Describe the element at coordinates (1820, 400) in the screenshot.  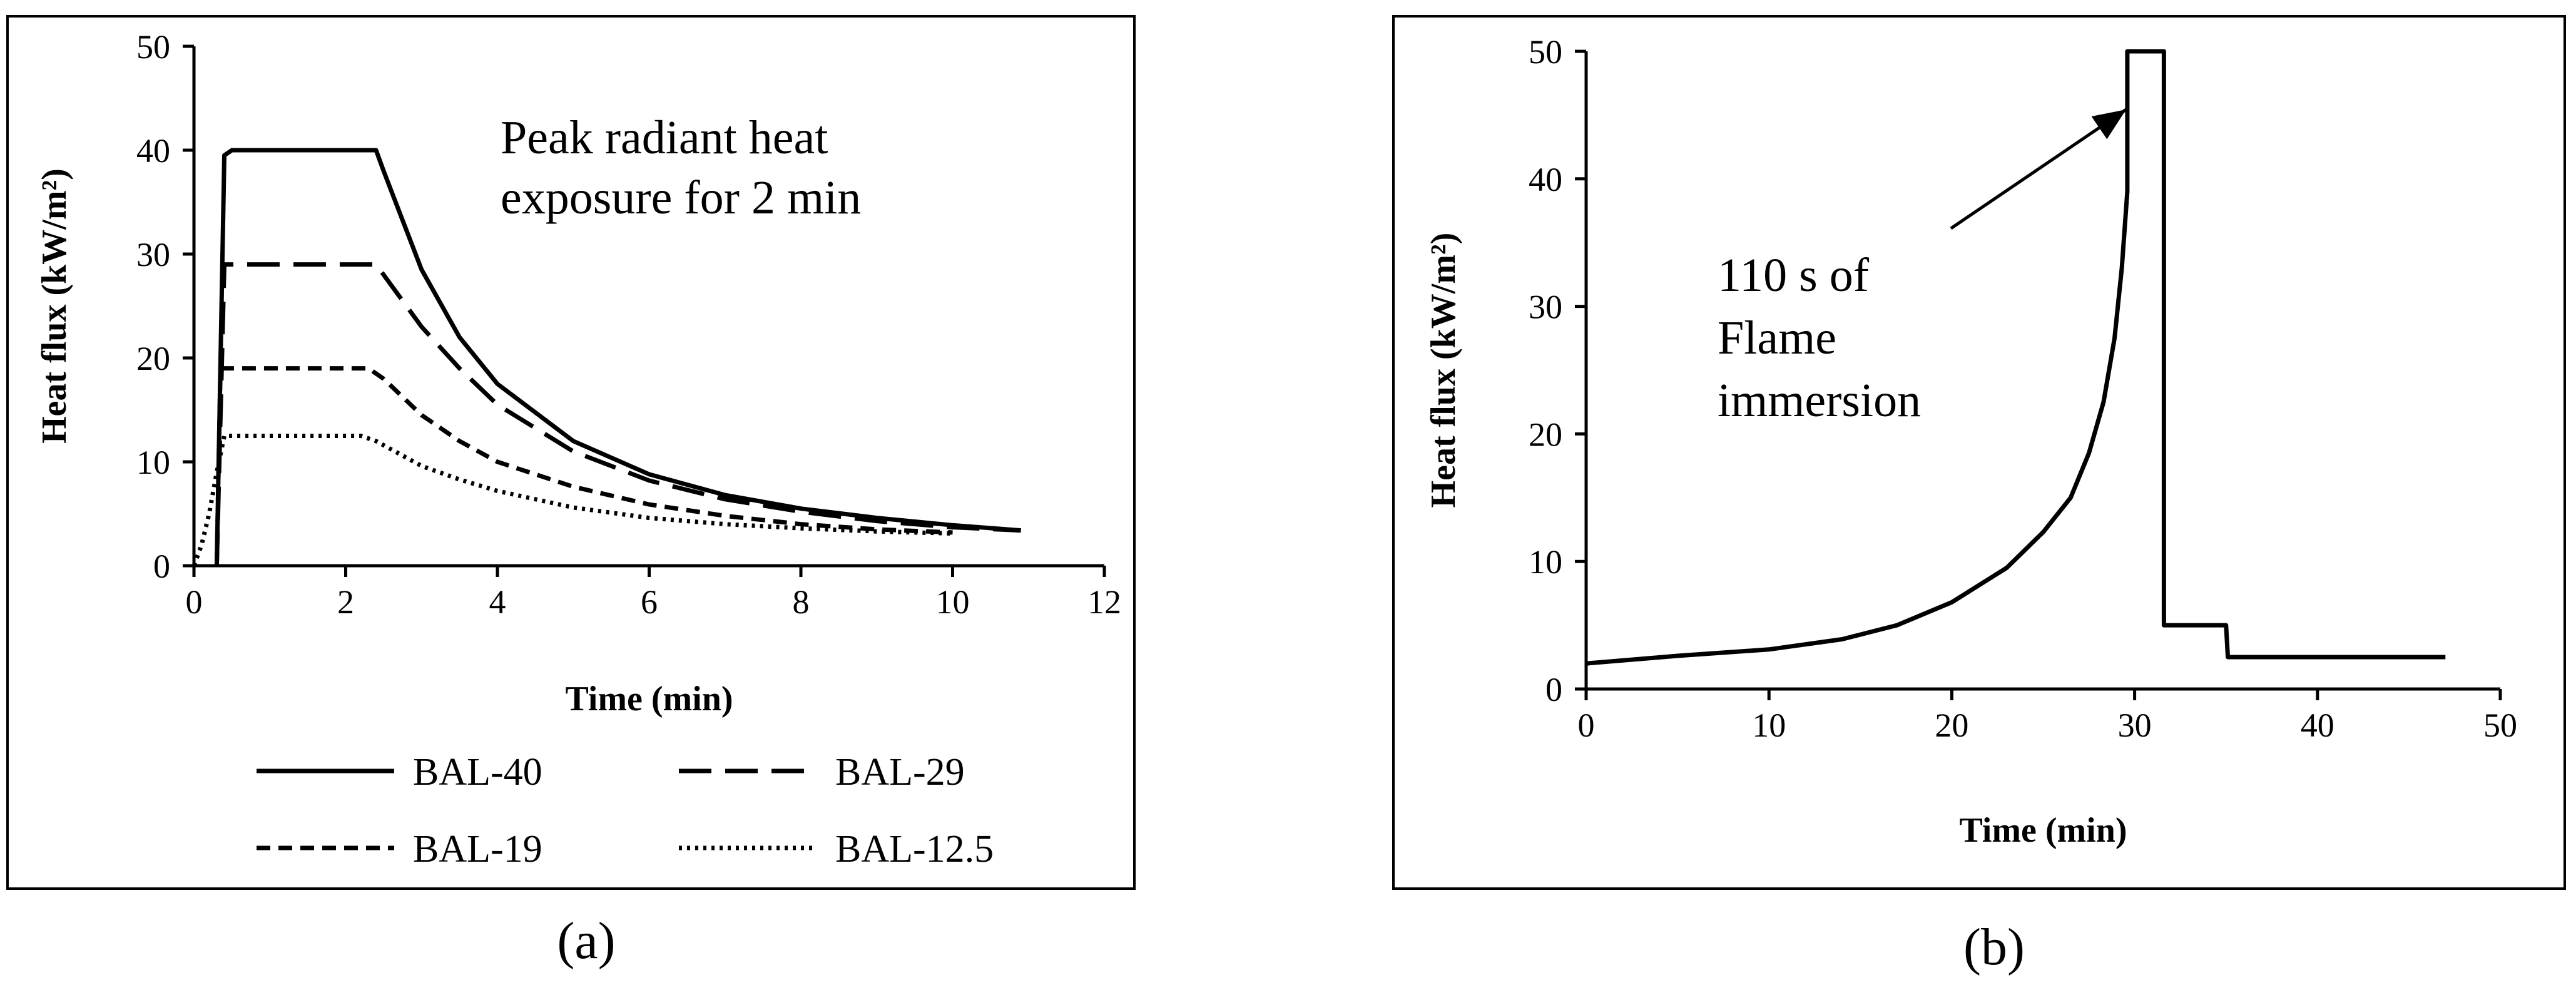
I see `annotation-text: immersion` at that location.